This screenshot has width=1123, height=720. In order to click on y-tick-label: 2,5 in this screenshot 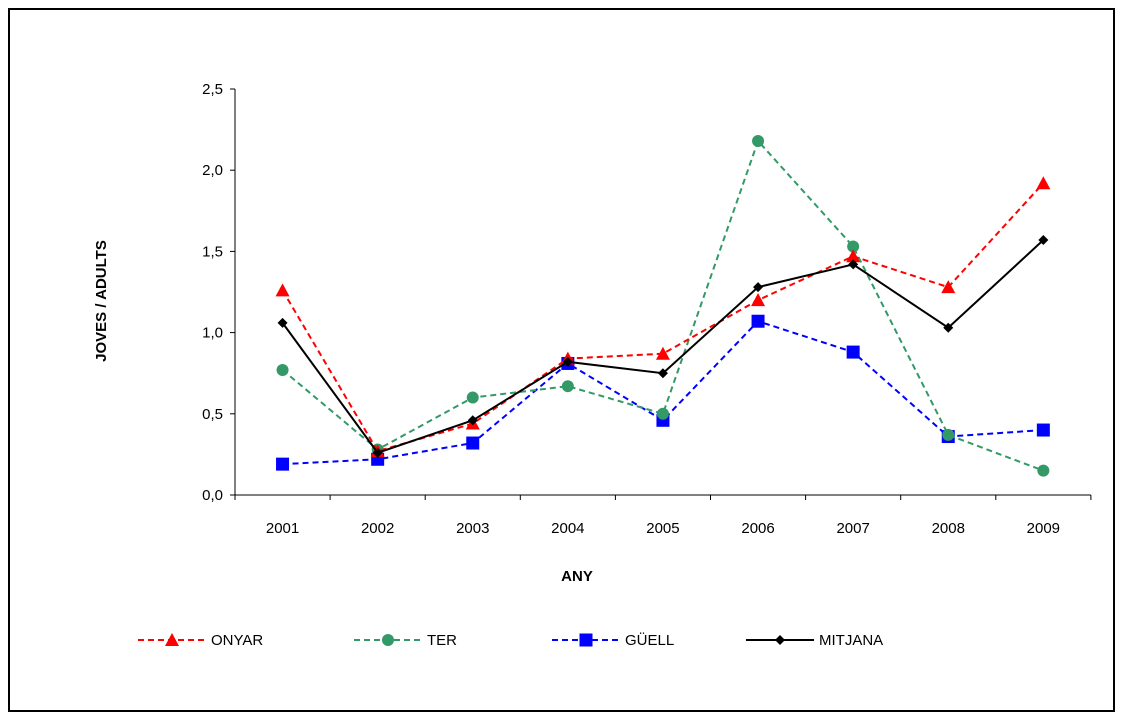, I will do `click(212, 89)`.